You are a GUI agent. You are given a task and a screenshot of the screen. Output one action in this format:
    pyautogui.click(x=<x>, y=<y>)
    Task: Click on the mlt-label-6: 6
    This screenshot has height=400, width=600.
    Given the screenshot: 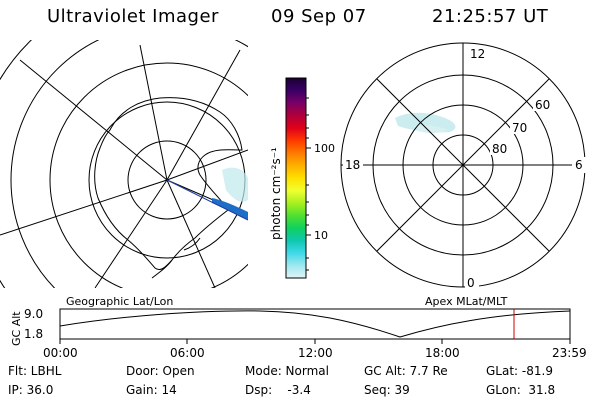 What is the action you would take?
    pyautogui.click(x=579, y=165)
    